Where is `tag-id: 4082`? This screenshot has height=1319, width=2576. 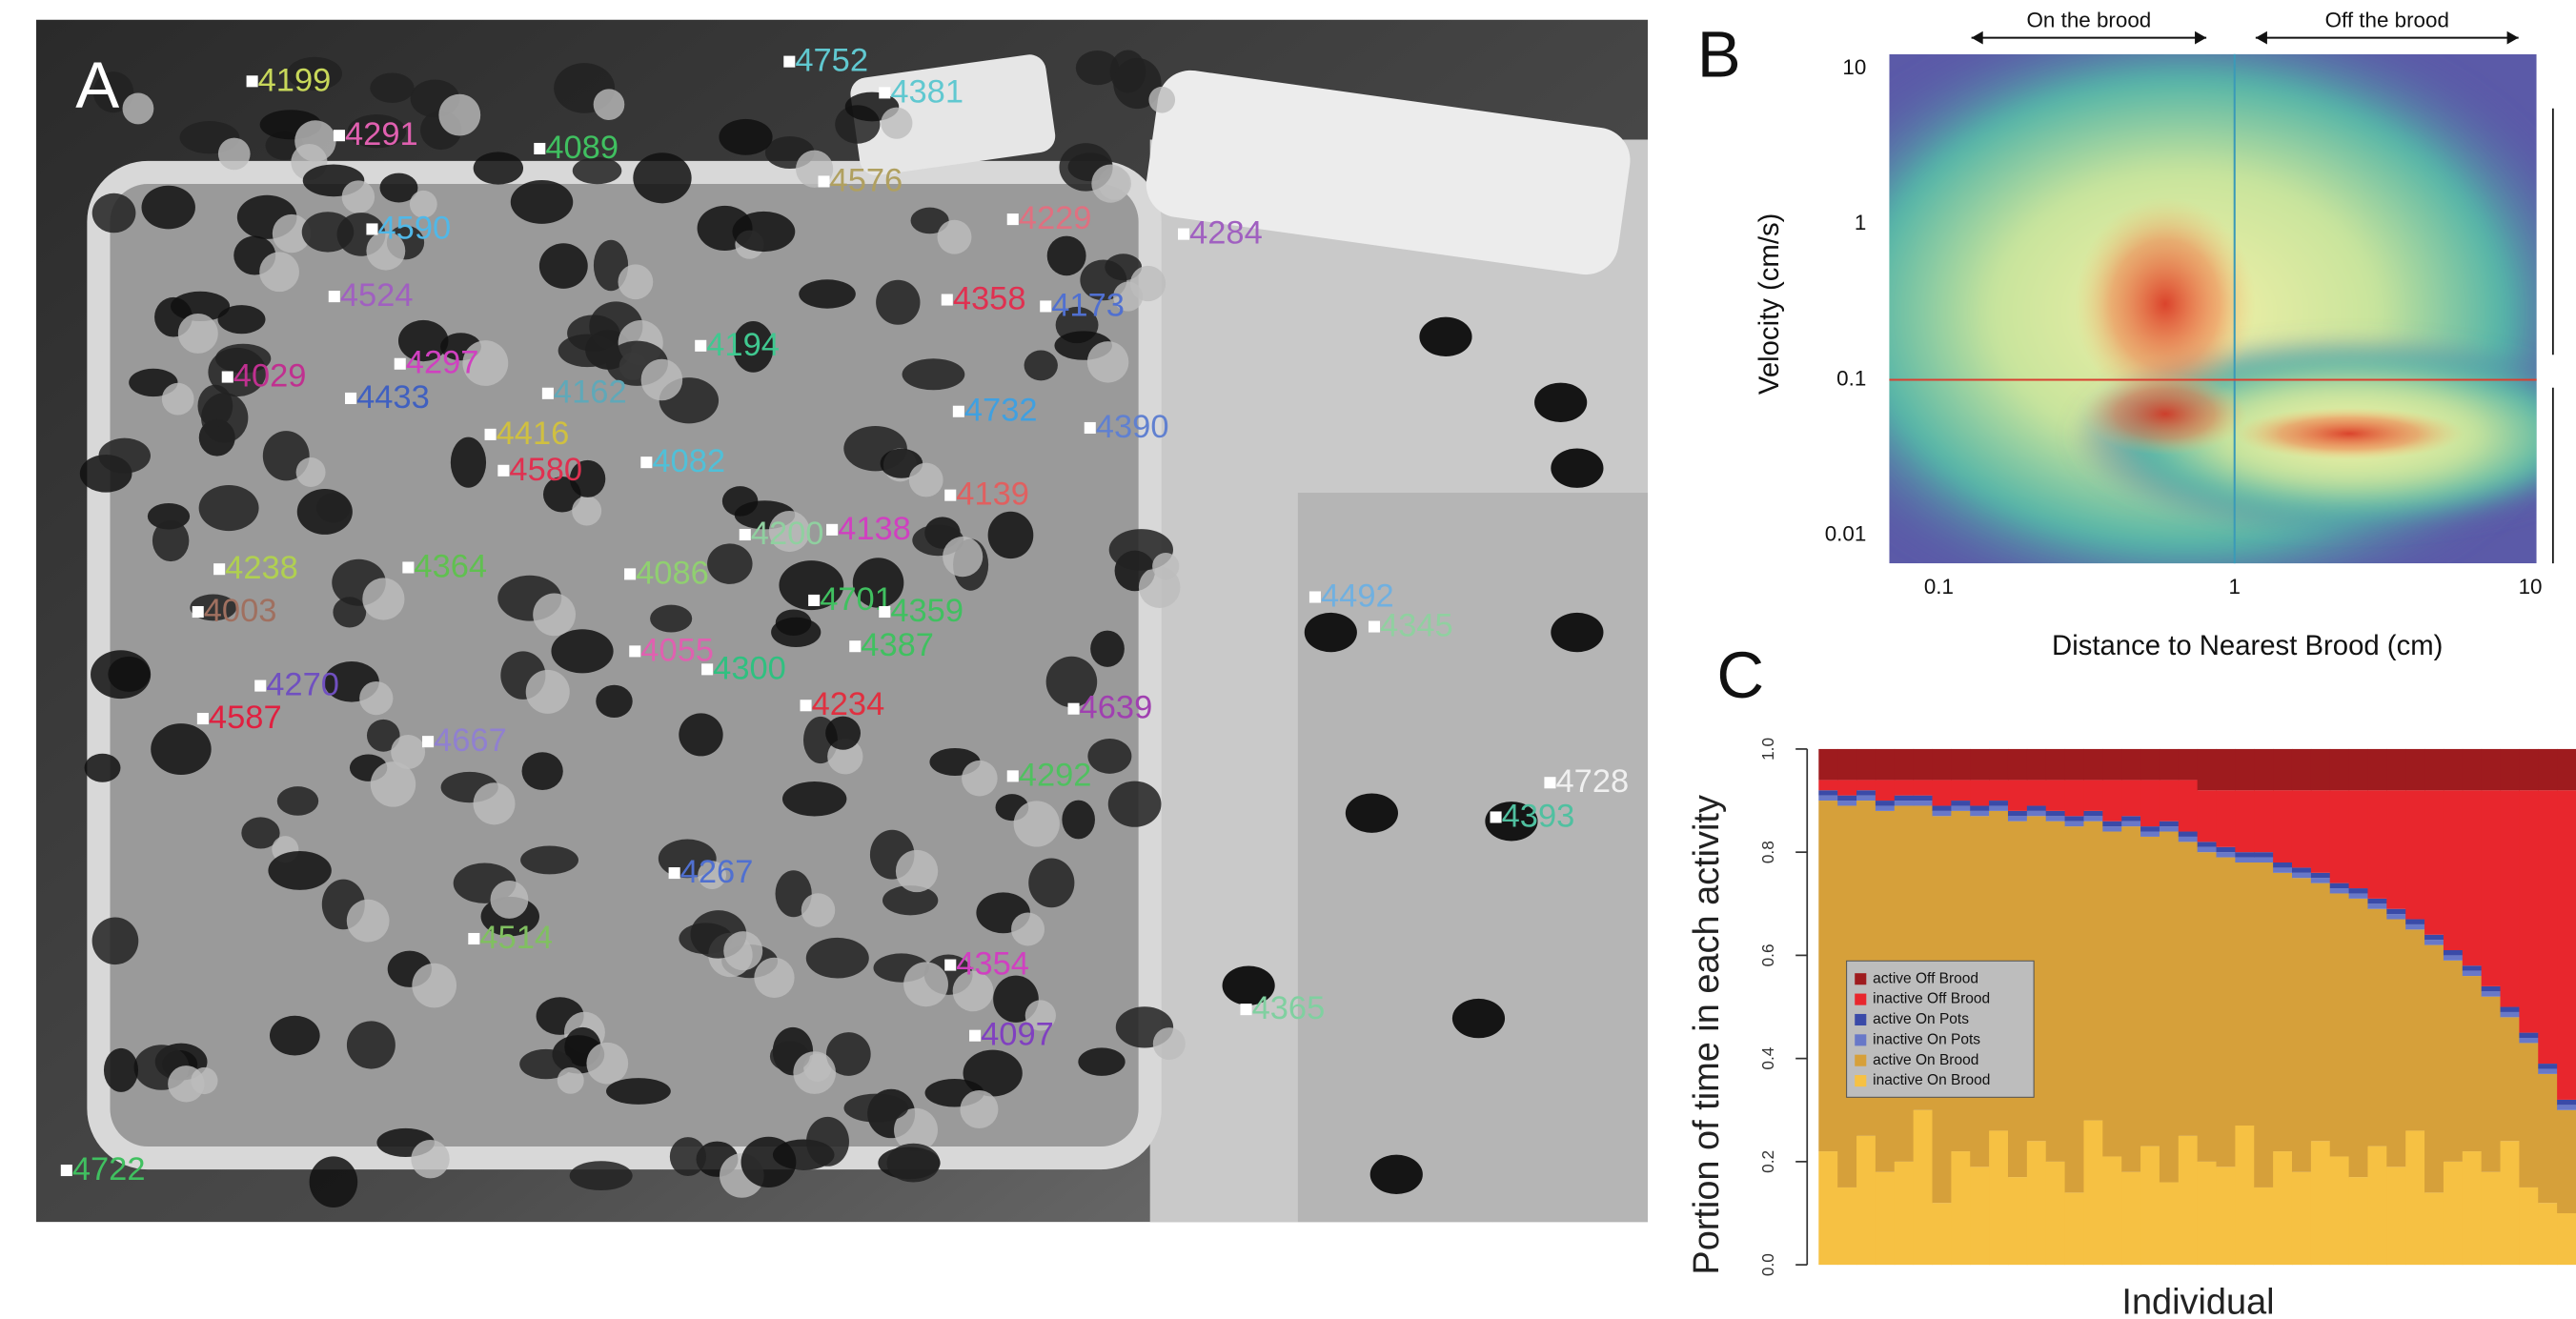
tag-id: 4082 is located at coordinates (688, 461).